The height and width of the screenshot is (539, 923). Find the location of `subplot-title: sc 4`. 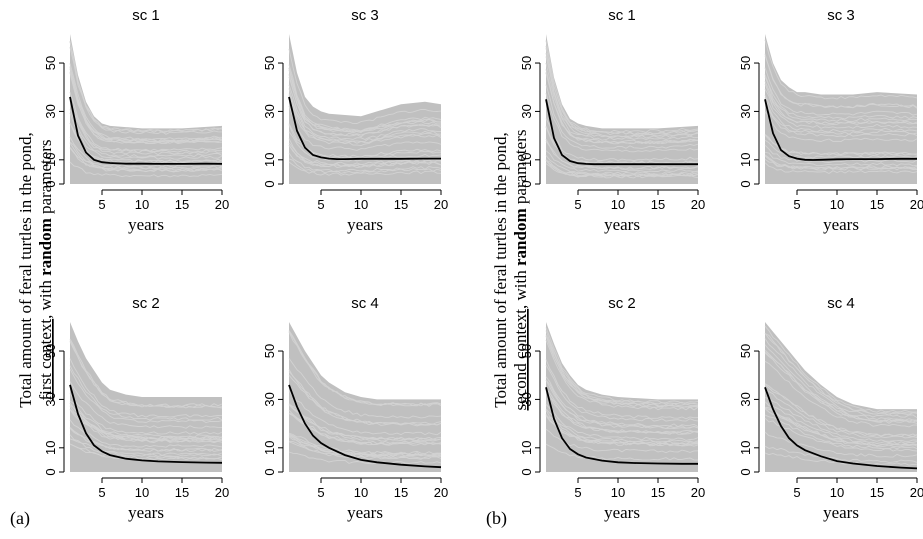

subplot-title: sc 4 is located at coordinates (365, 303).